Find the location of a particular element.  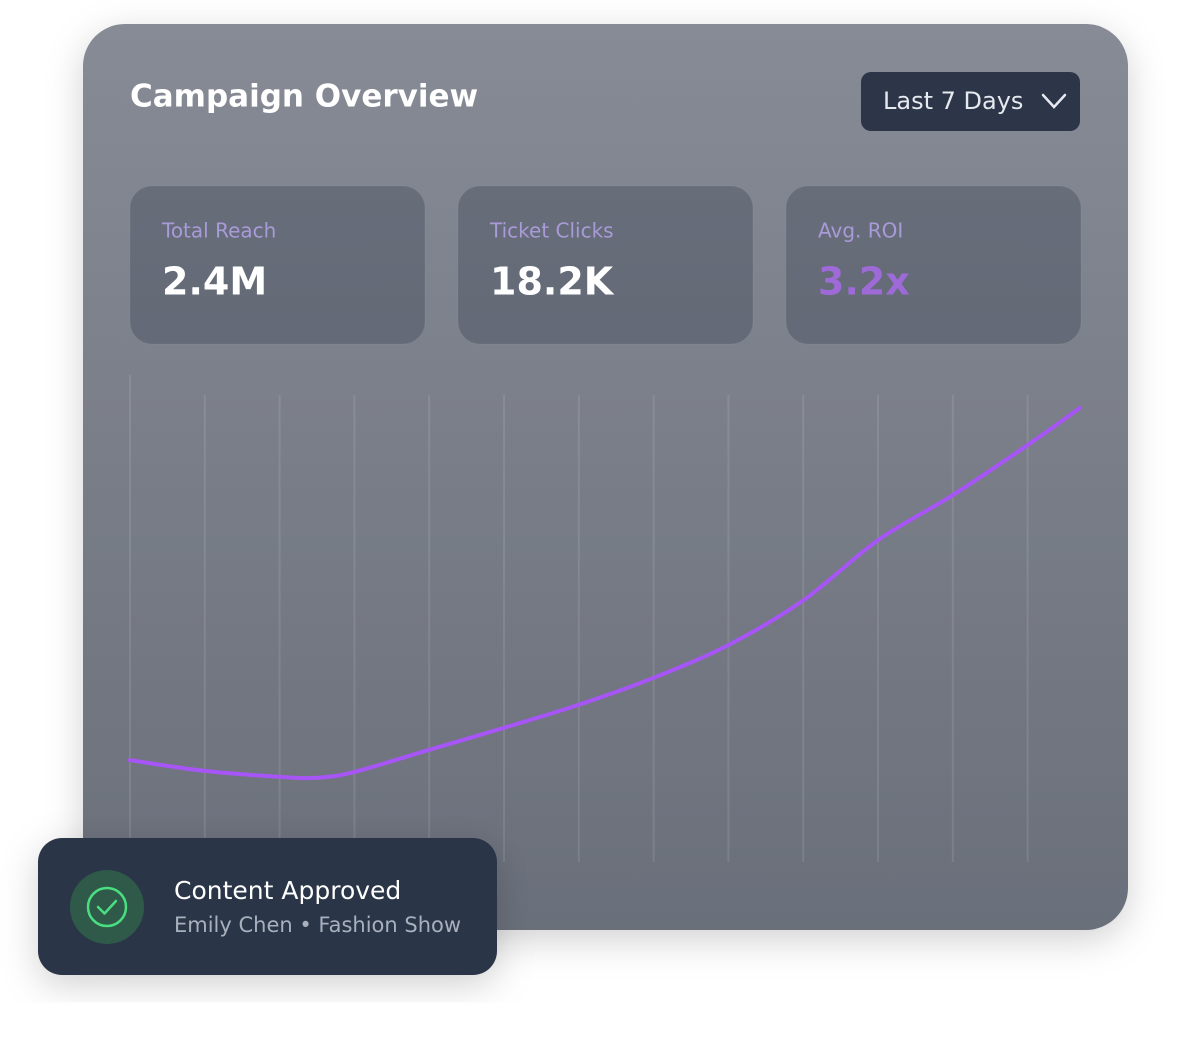

status-icon-ring is located at coordinates (107, 907).